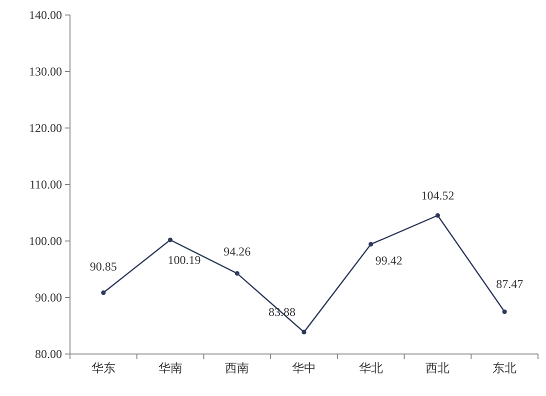  Describe the element at coordinates (45, 185) in the screenshot. I see `y-tick-label: 110.00` at that location.